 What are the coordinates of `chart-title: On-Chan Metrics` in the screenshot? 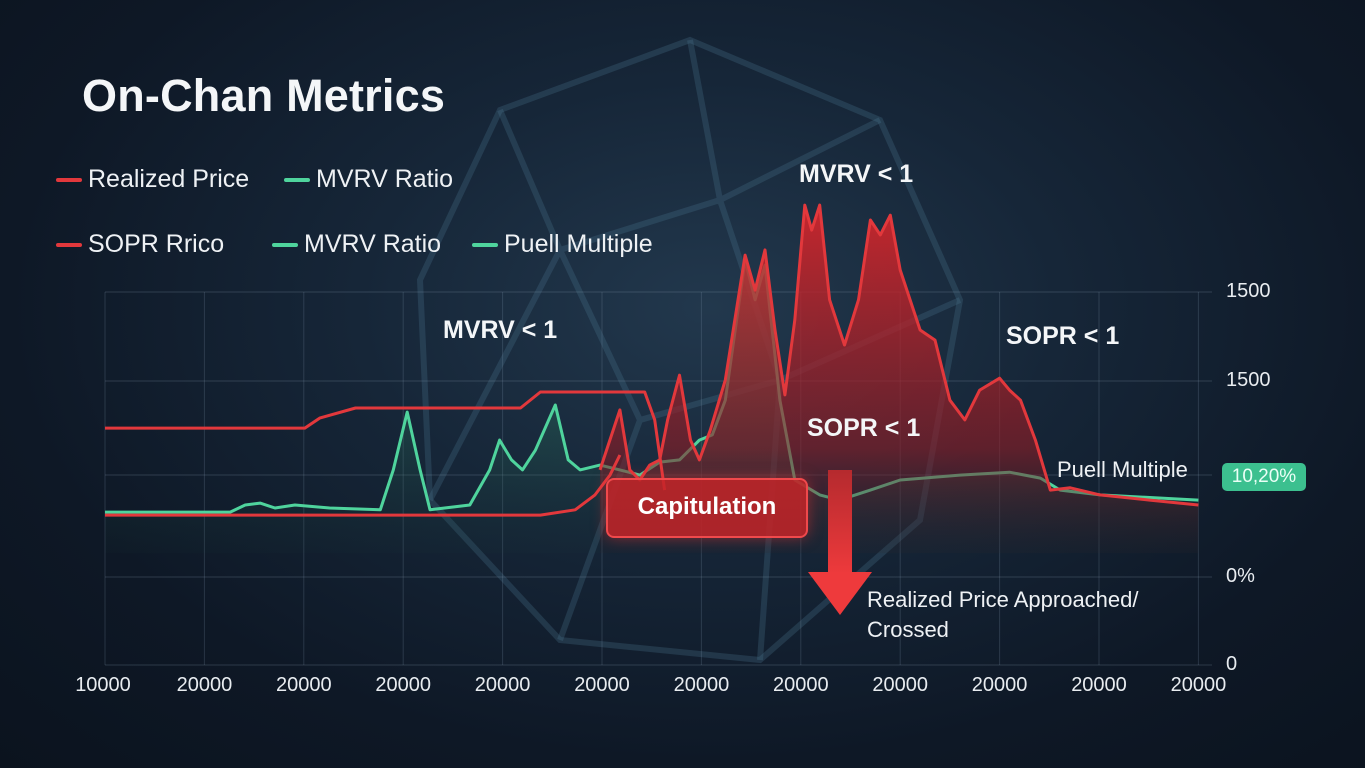 It's located at (264, 95).